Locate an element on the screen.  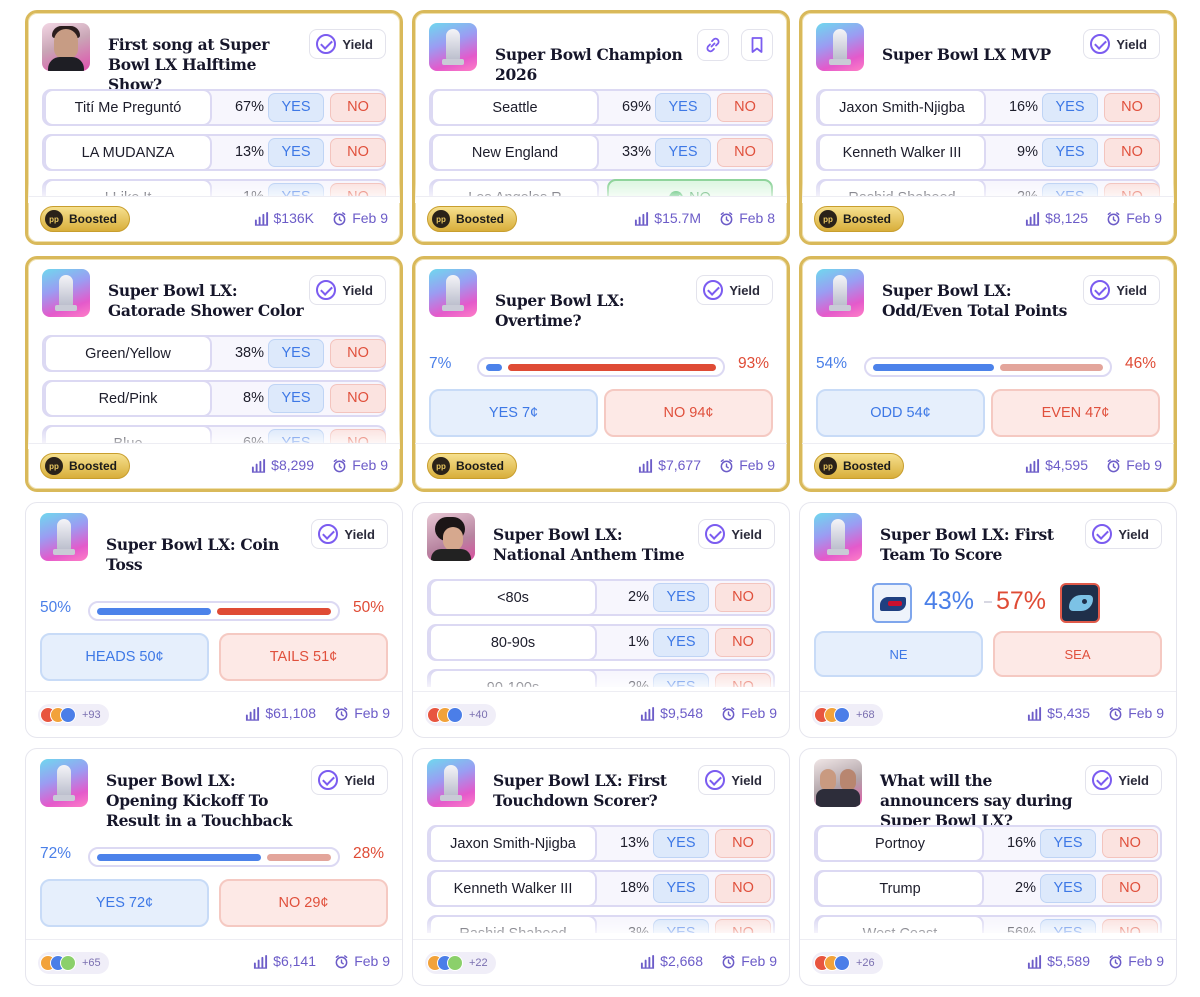
outcome-name: Portnoy is located at coordinates (900, 843).